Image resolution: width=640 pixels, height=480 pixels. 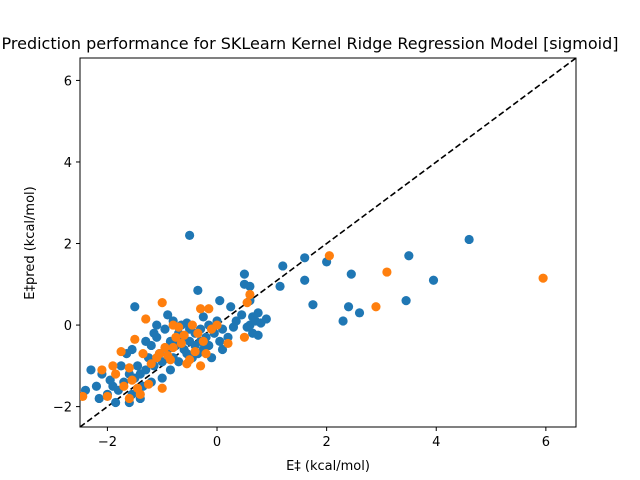 I want to click on y-axis-label: E‡pred (kcal/mol), so click(x=30, y=242).